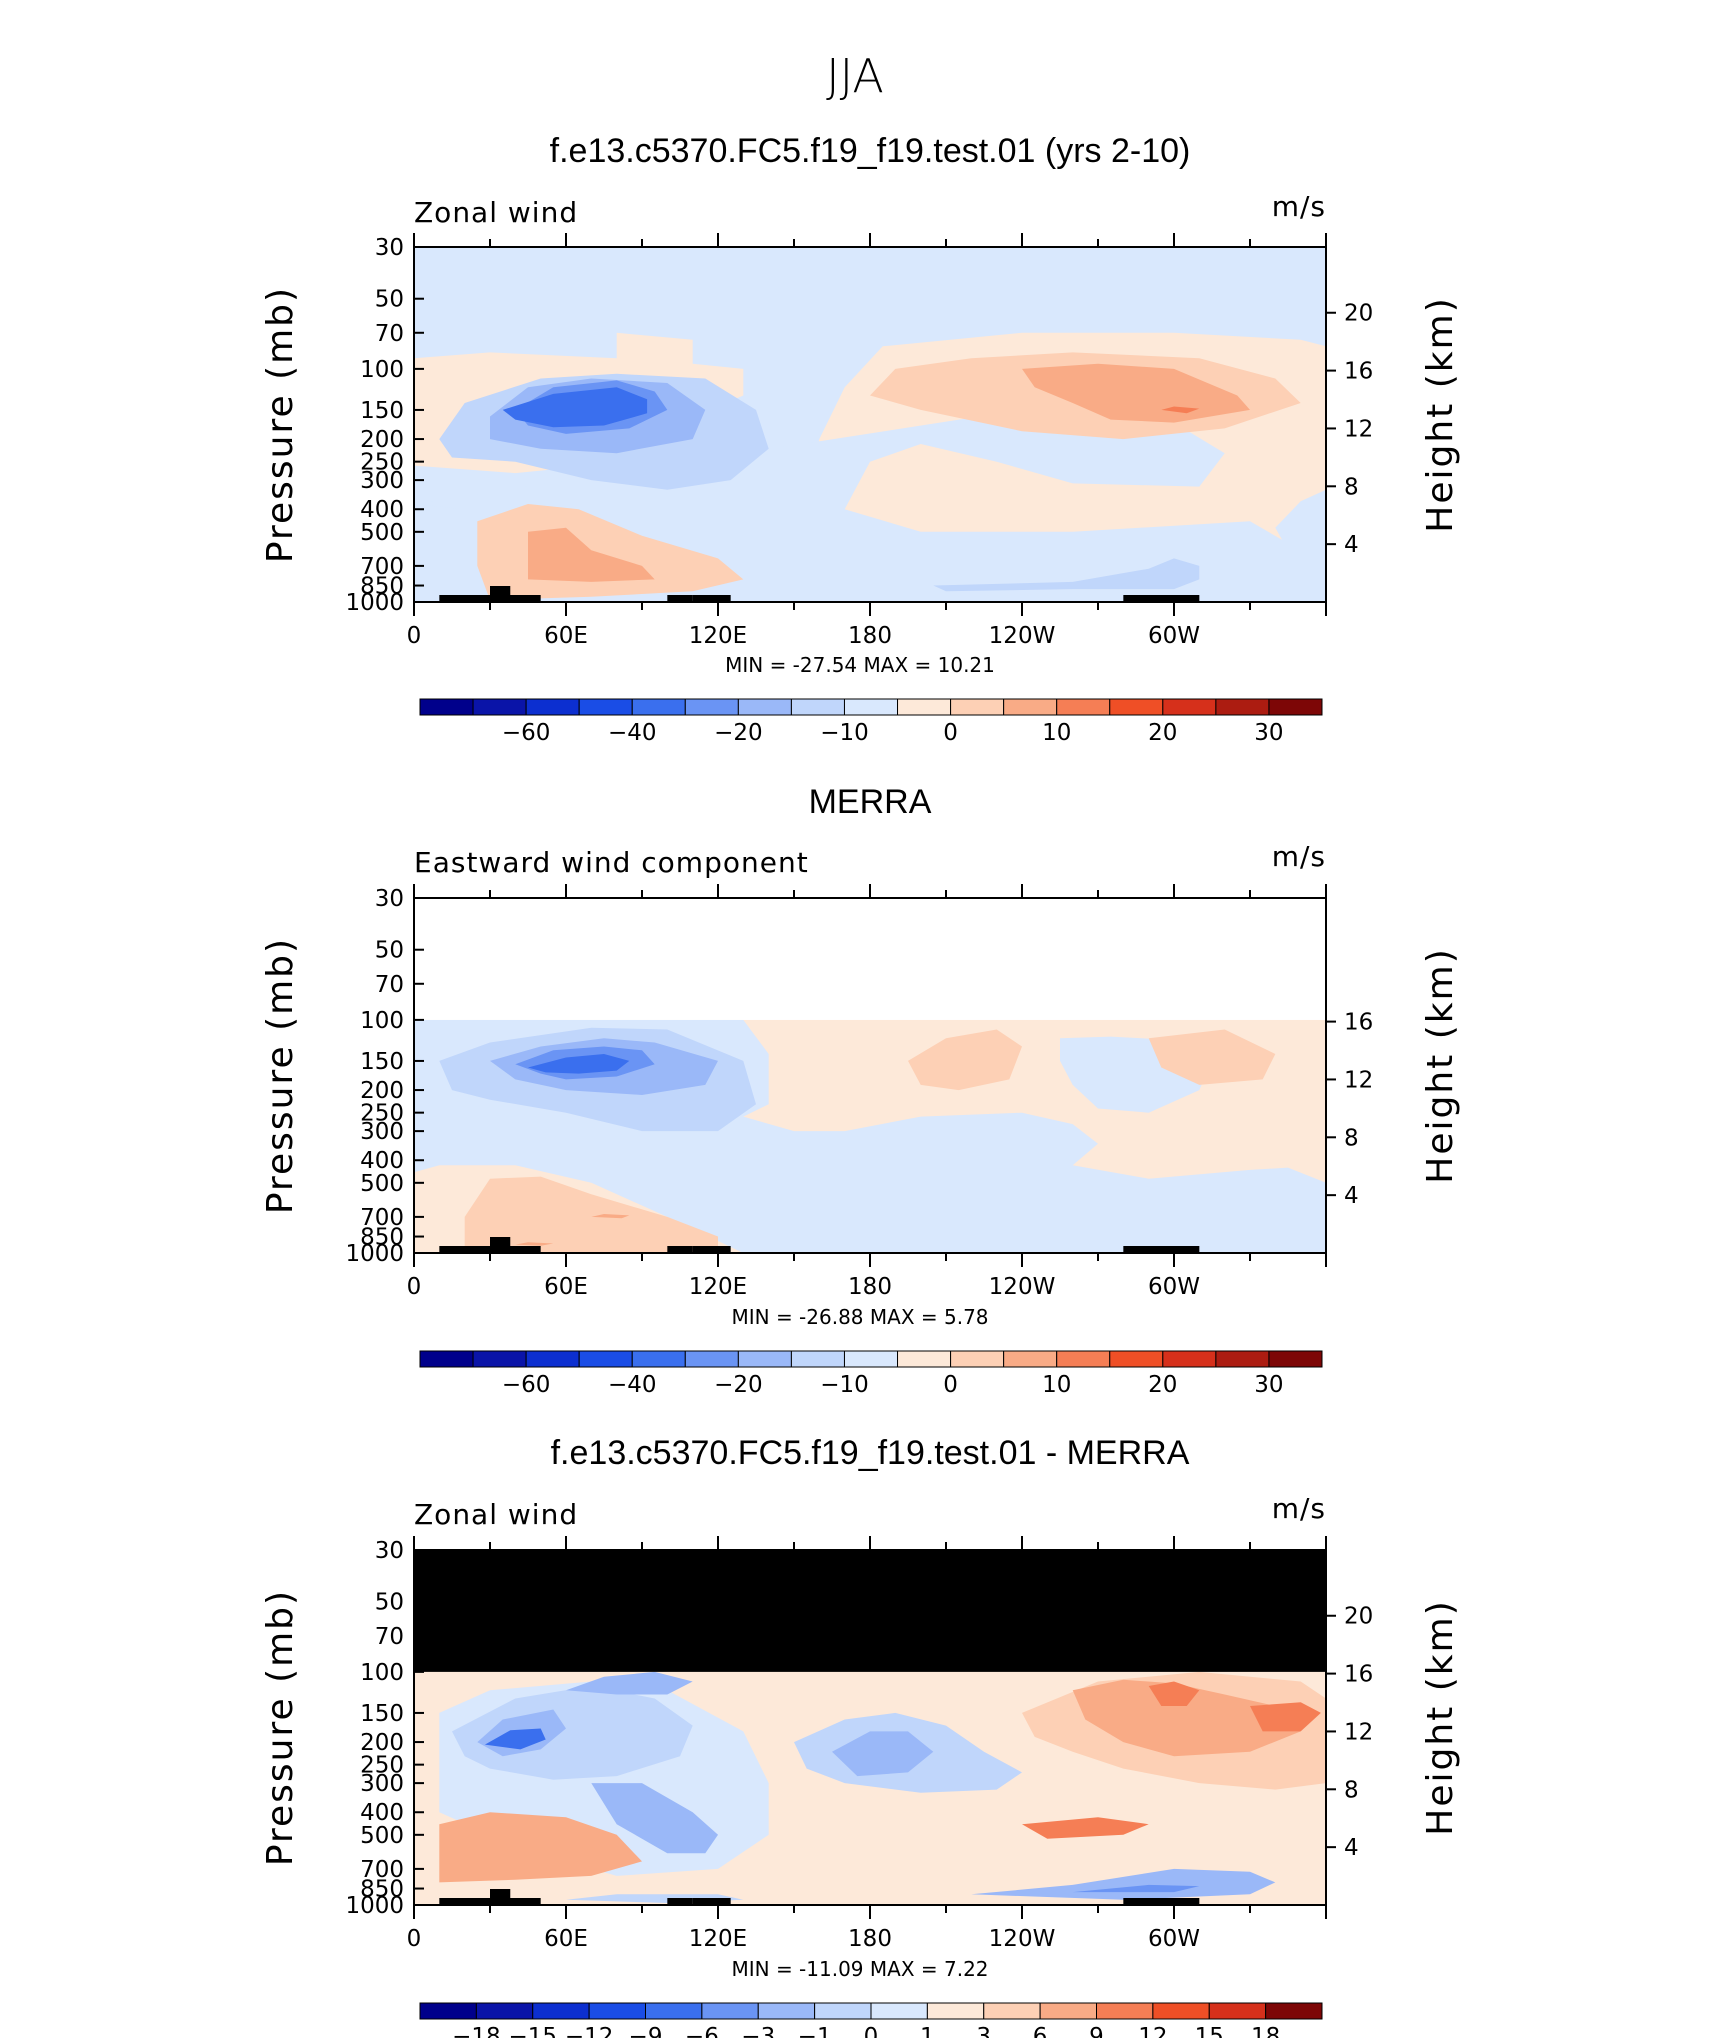 Image resolution: width=1710 pixels, height=2038 pixels. I want to click on y-tick-label: 700, so click(382, 1870).